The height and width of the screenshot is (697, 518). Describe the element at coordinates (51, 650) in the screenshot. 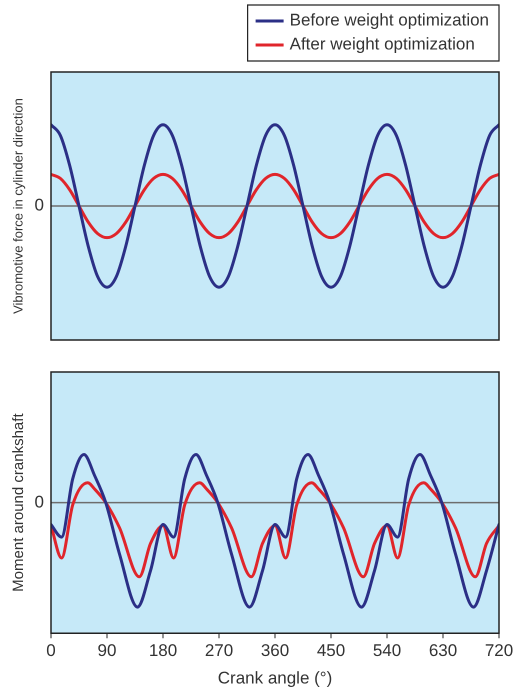

I see `x-tick-label: 0` at that location.